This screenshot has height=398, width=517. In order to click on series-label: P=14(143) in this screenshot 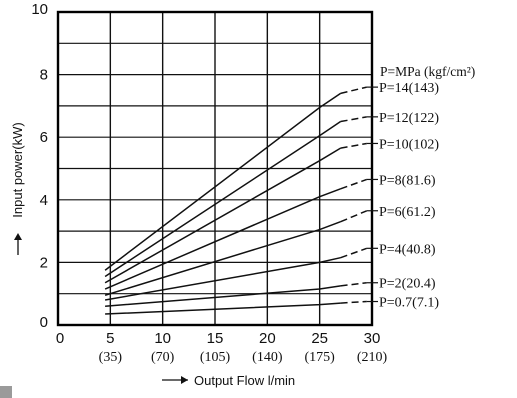, I will do `click(409, 88)`.